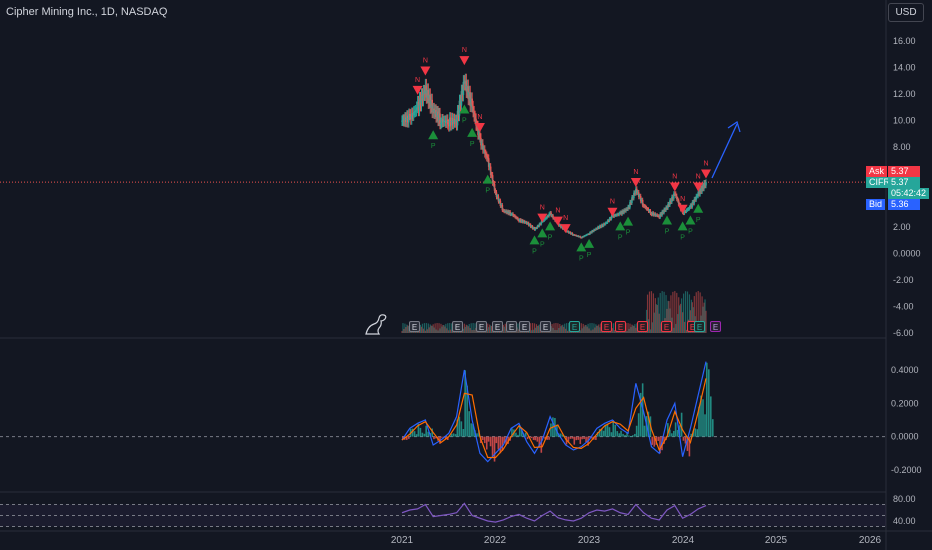 Image resolution: width=932 pixels, height=550 pixels. I want to click on macd-signal-line, so click(554, 418).